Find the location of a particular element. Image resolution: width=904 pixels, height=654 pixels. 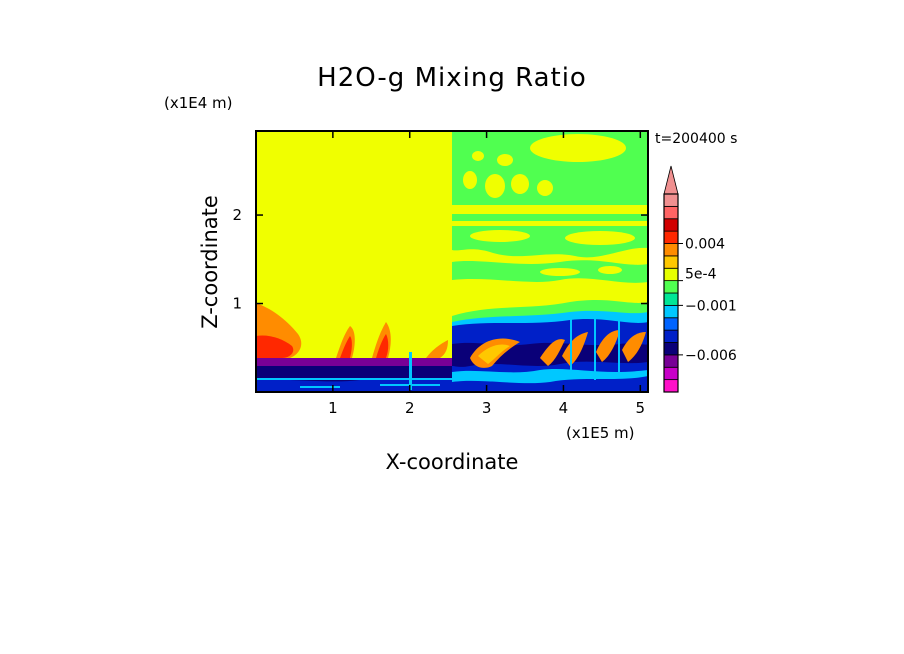

green-streaks is located at coordinates (550, 214).